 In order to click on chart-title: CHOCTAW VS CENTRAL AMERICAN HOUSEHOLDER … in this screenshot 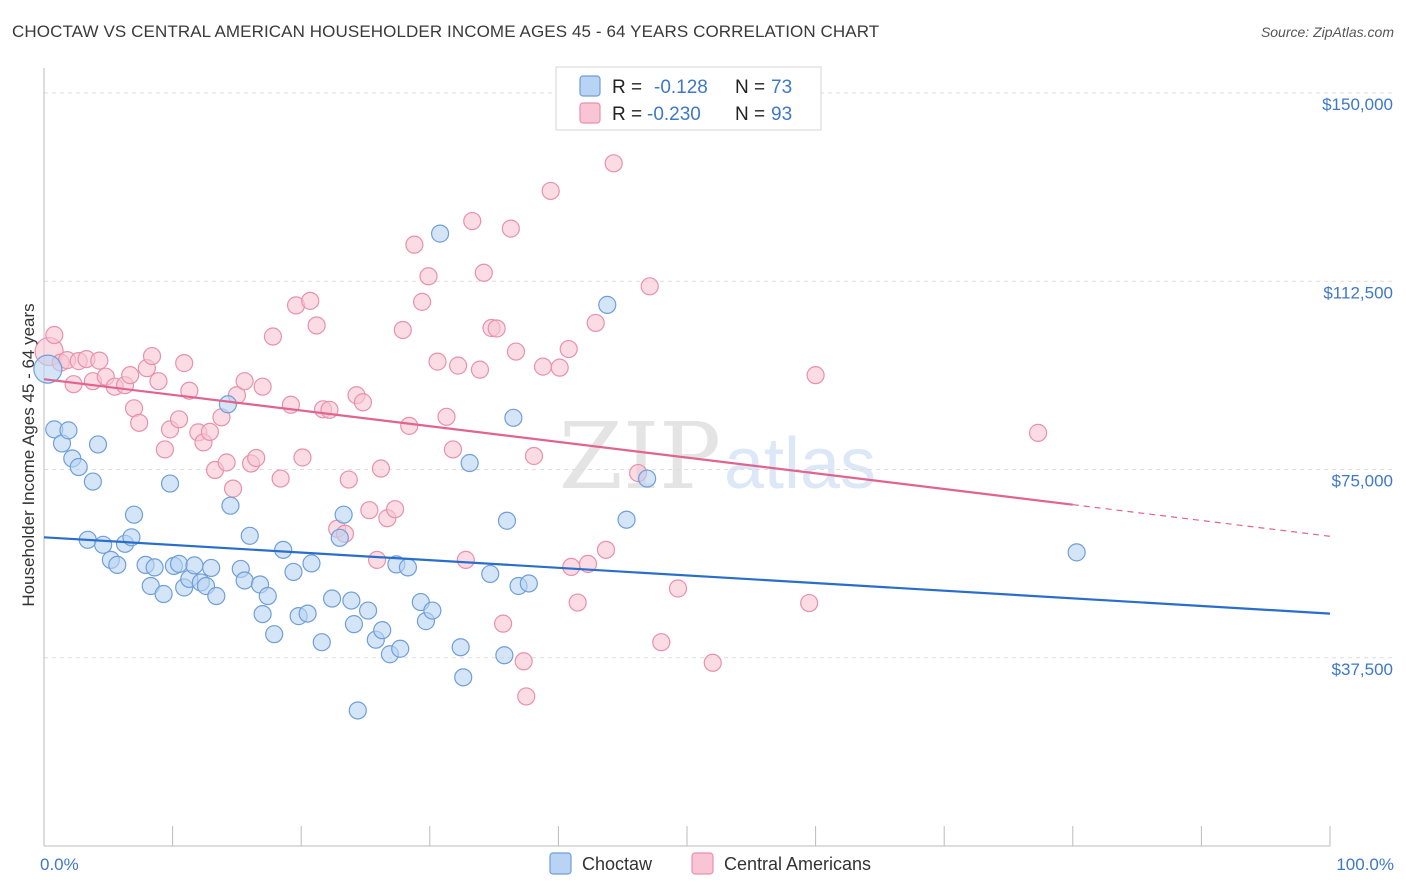, I will do `click(446, 31)`.